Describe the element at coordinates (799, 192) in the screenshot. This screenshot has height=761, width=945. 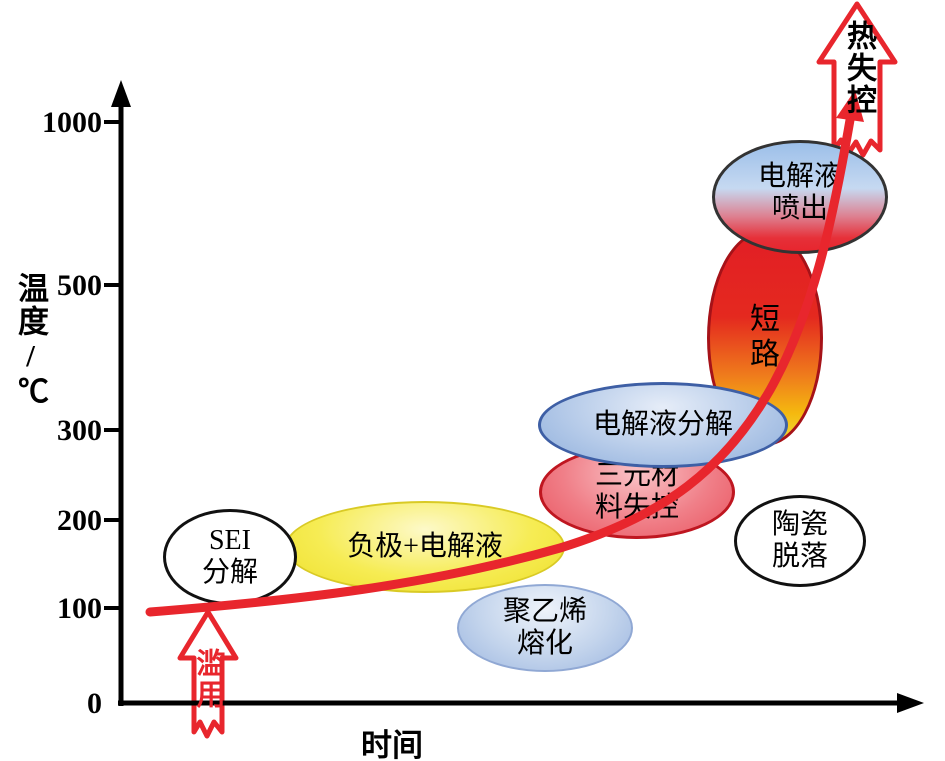
I see `stage-electrolyte-ejection-label: 电解液 喷出` at that location.